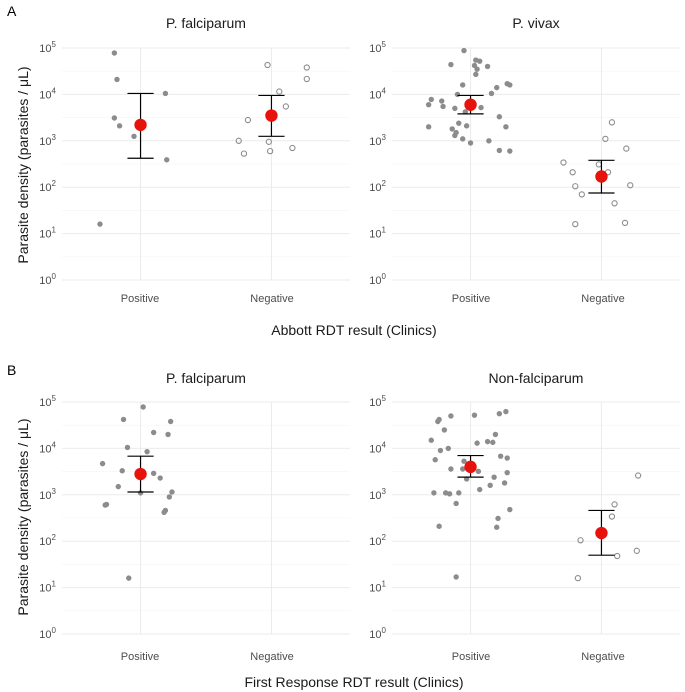 The width and height of the screenshot is (685, 692). What do you see at coordinates (47, 233) in the screenshot?
I see `panel-a-facet-1-y-tick-label: 10¹` at bounding box center [47, 233].